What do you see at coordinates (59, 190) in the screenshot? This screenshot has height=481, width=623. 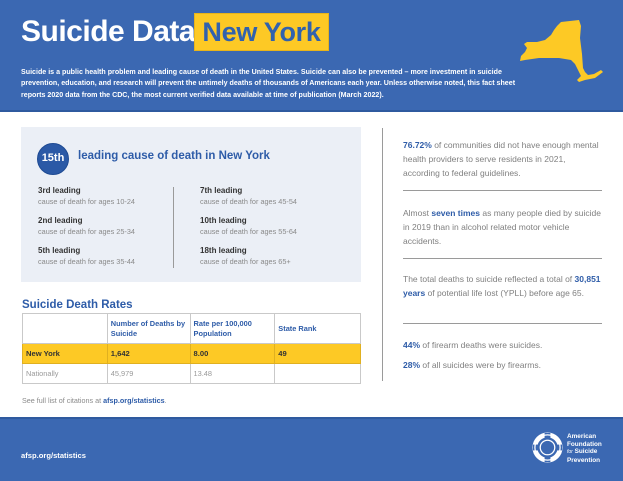 I see `rank-item-rank: 3rd leading` at bounding box center [59, 190].